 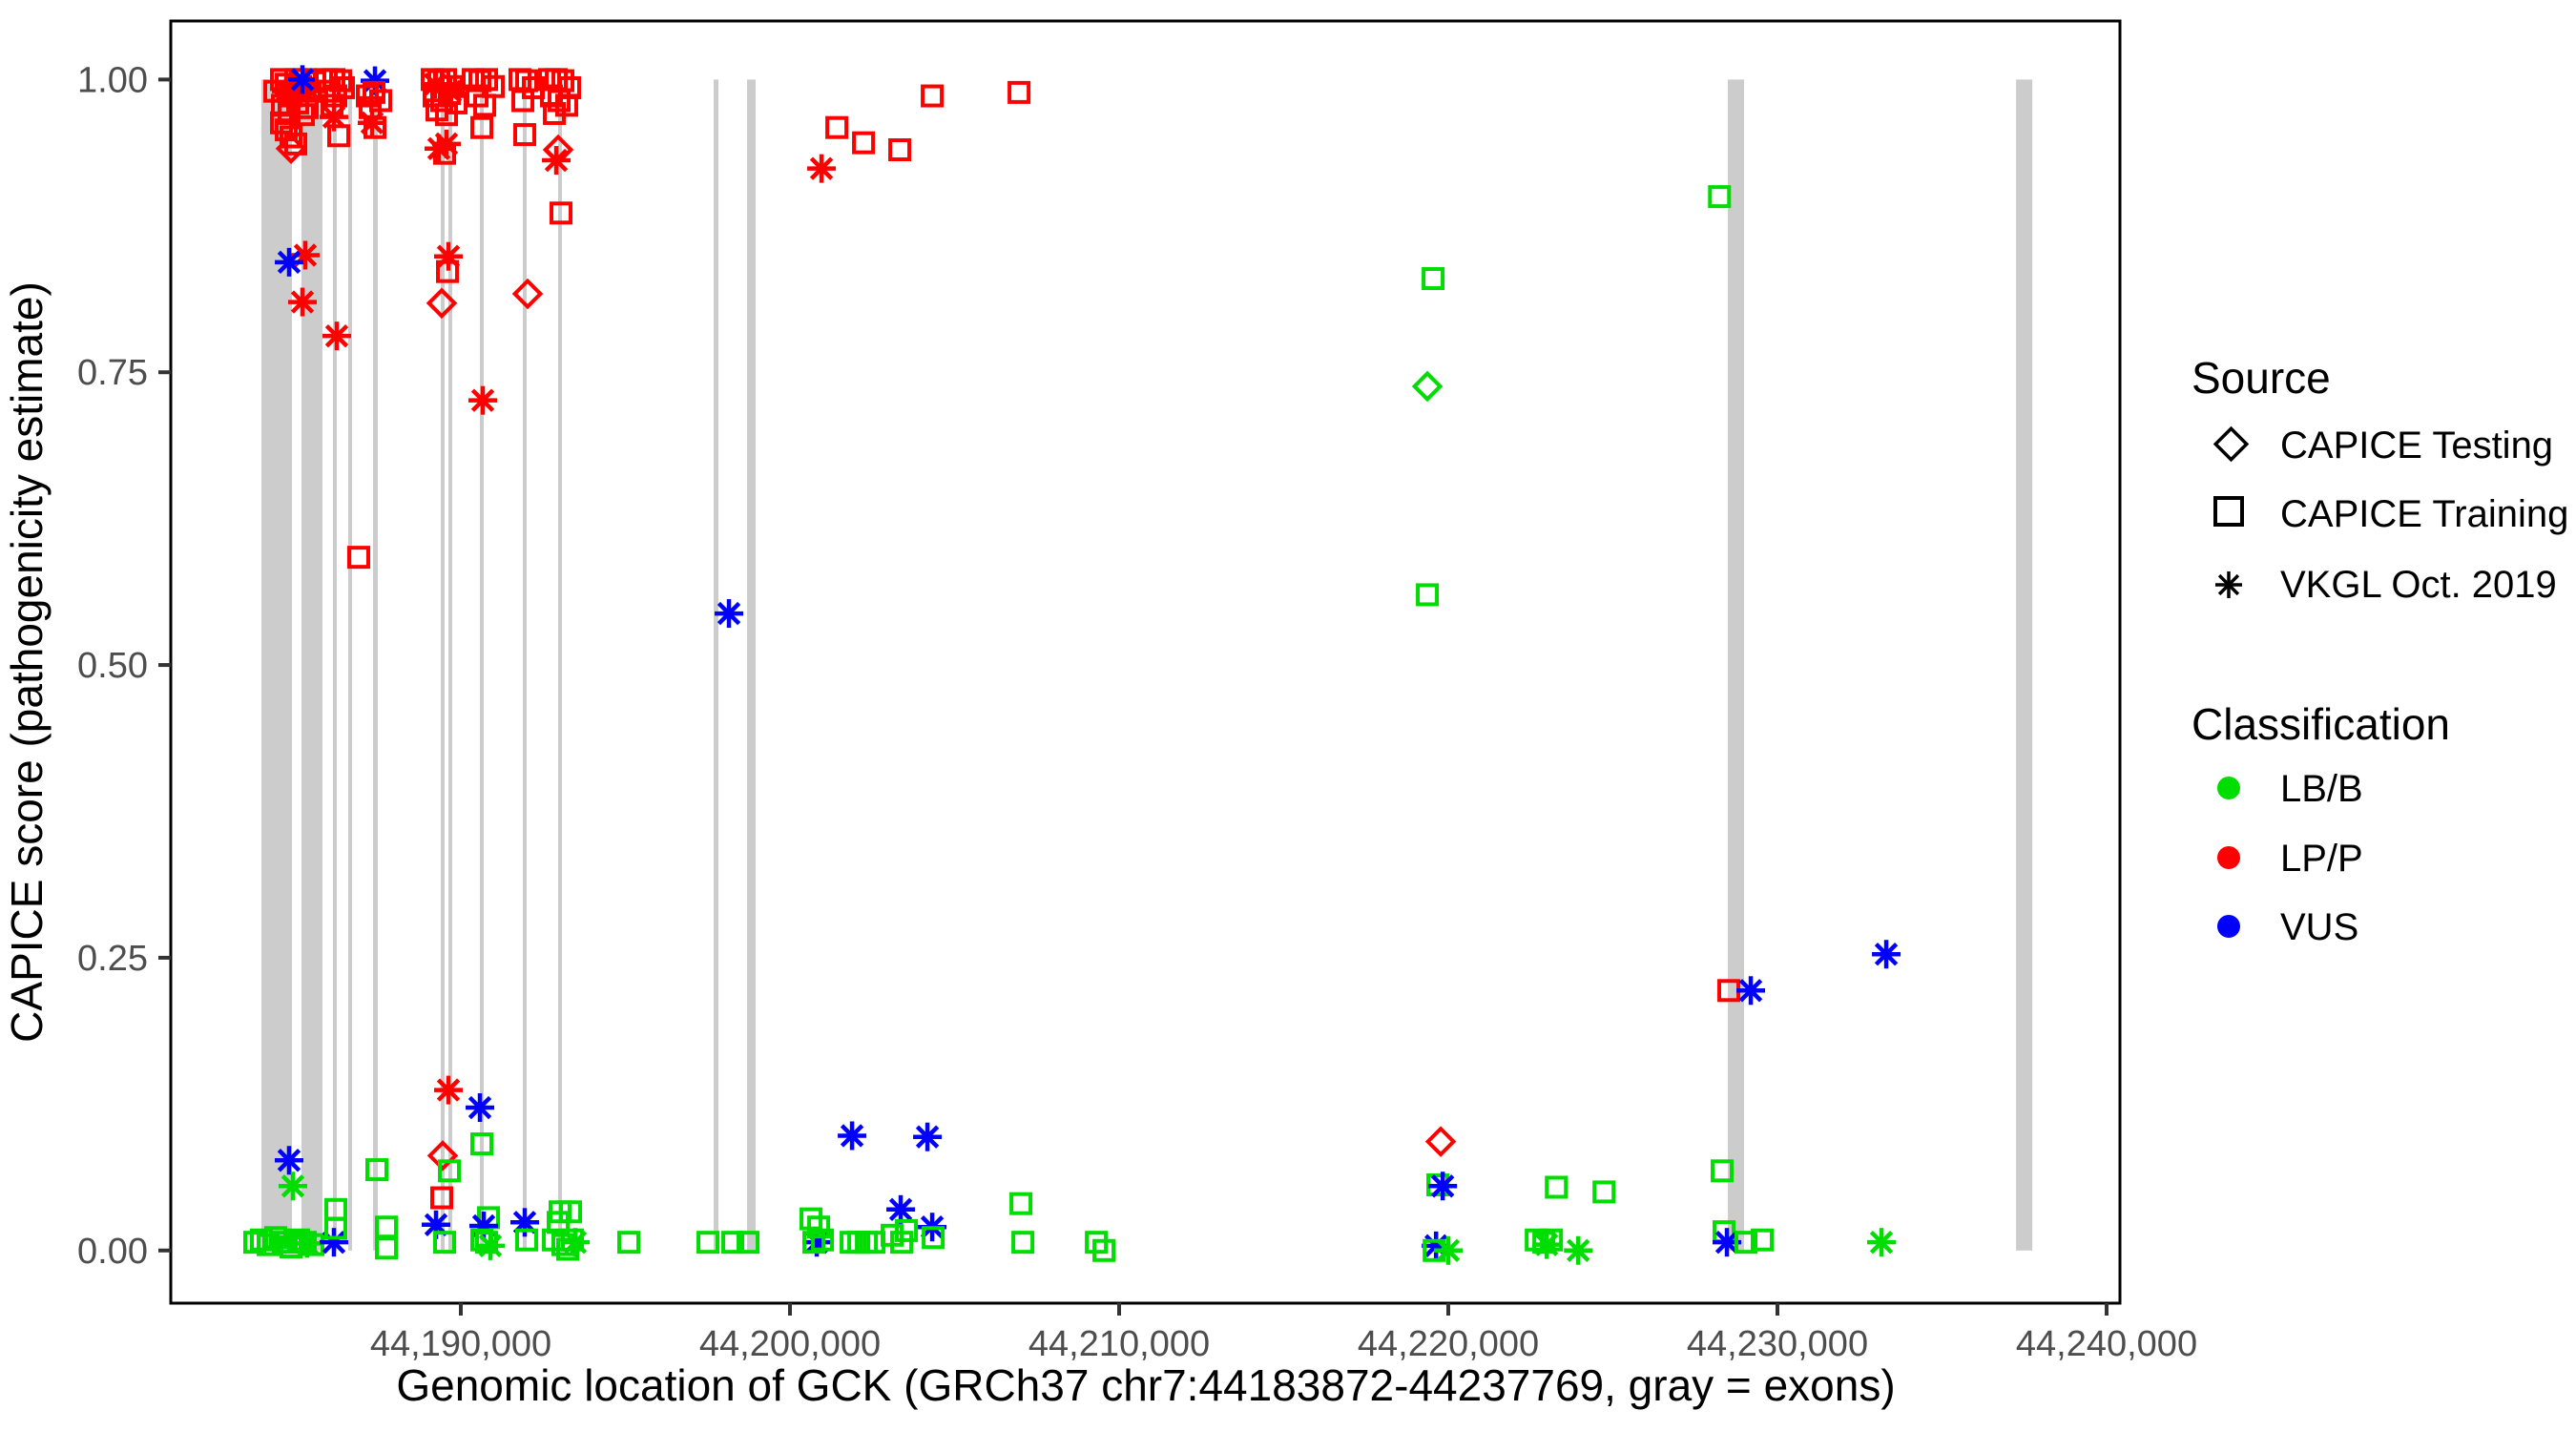 I want to click on legend-item-capice-testing: CAPICE Testing, so click(x=2416, y=446).